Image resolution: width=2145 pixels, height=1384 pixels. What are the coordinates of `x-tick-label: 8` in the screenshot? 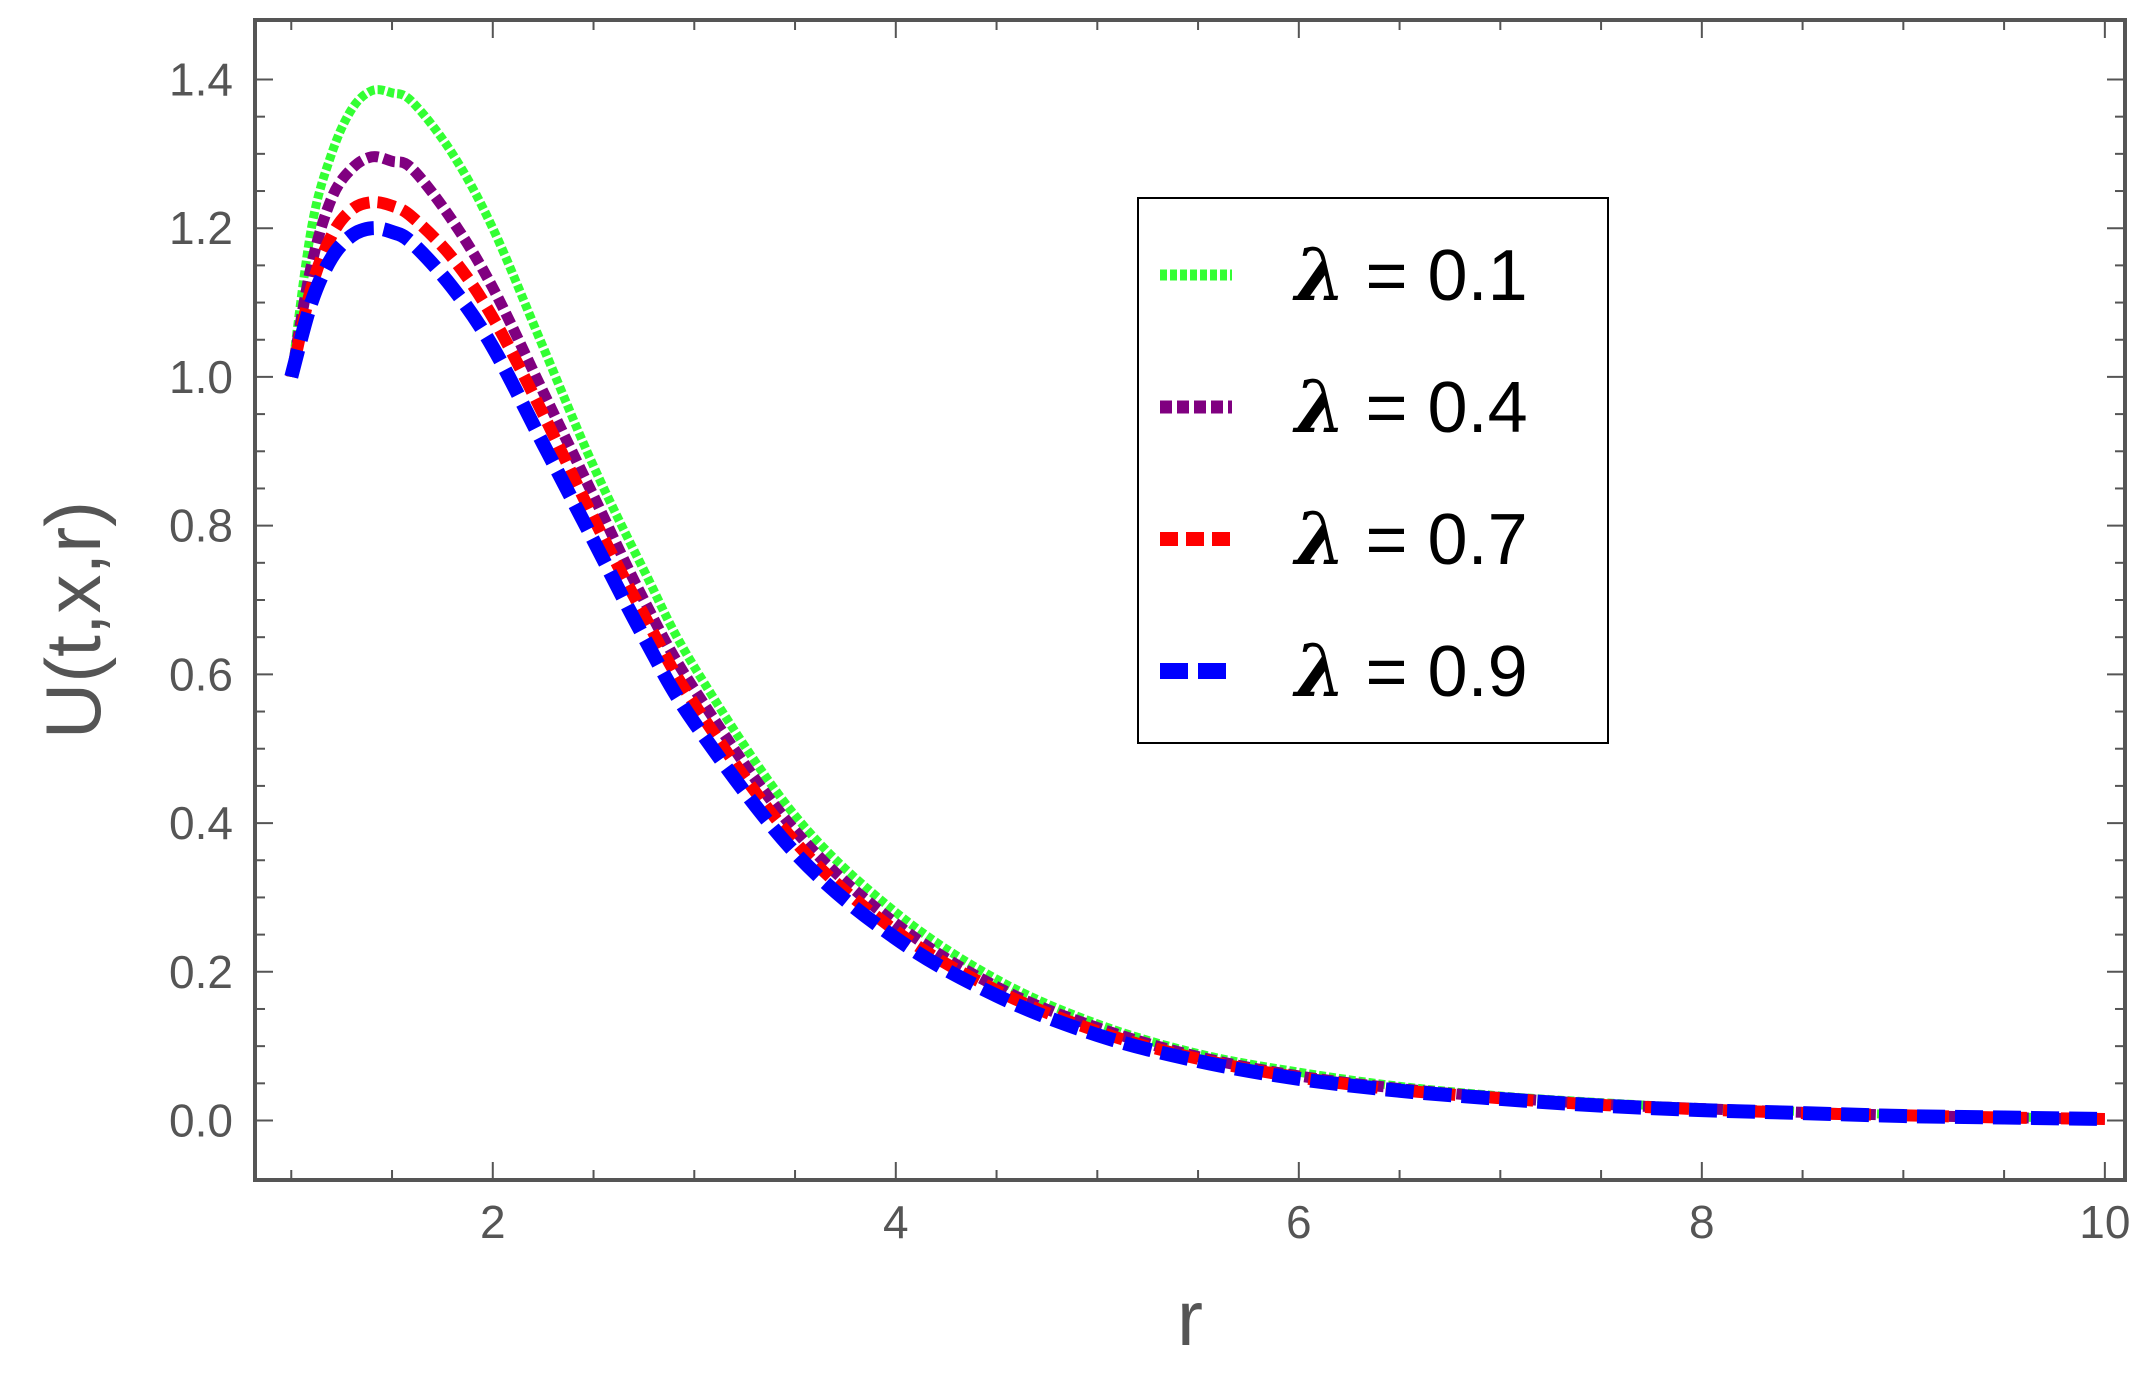 It's located at (1702, 1222).